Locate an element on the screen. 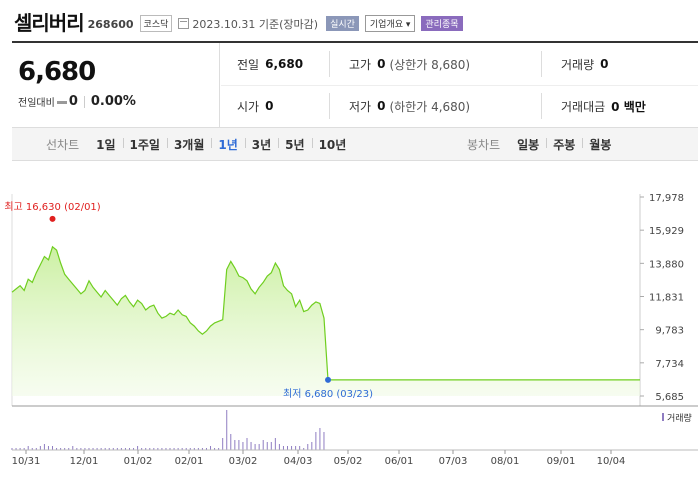  x-tick-label: 10/31 is located at coordinates (26, 461).